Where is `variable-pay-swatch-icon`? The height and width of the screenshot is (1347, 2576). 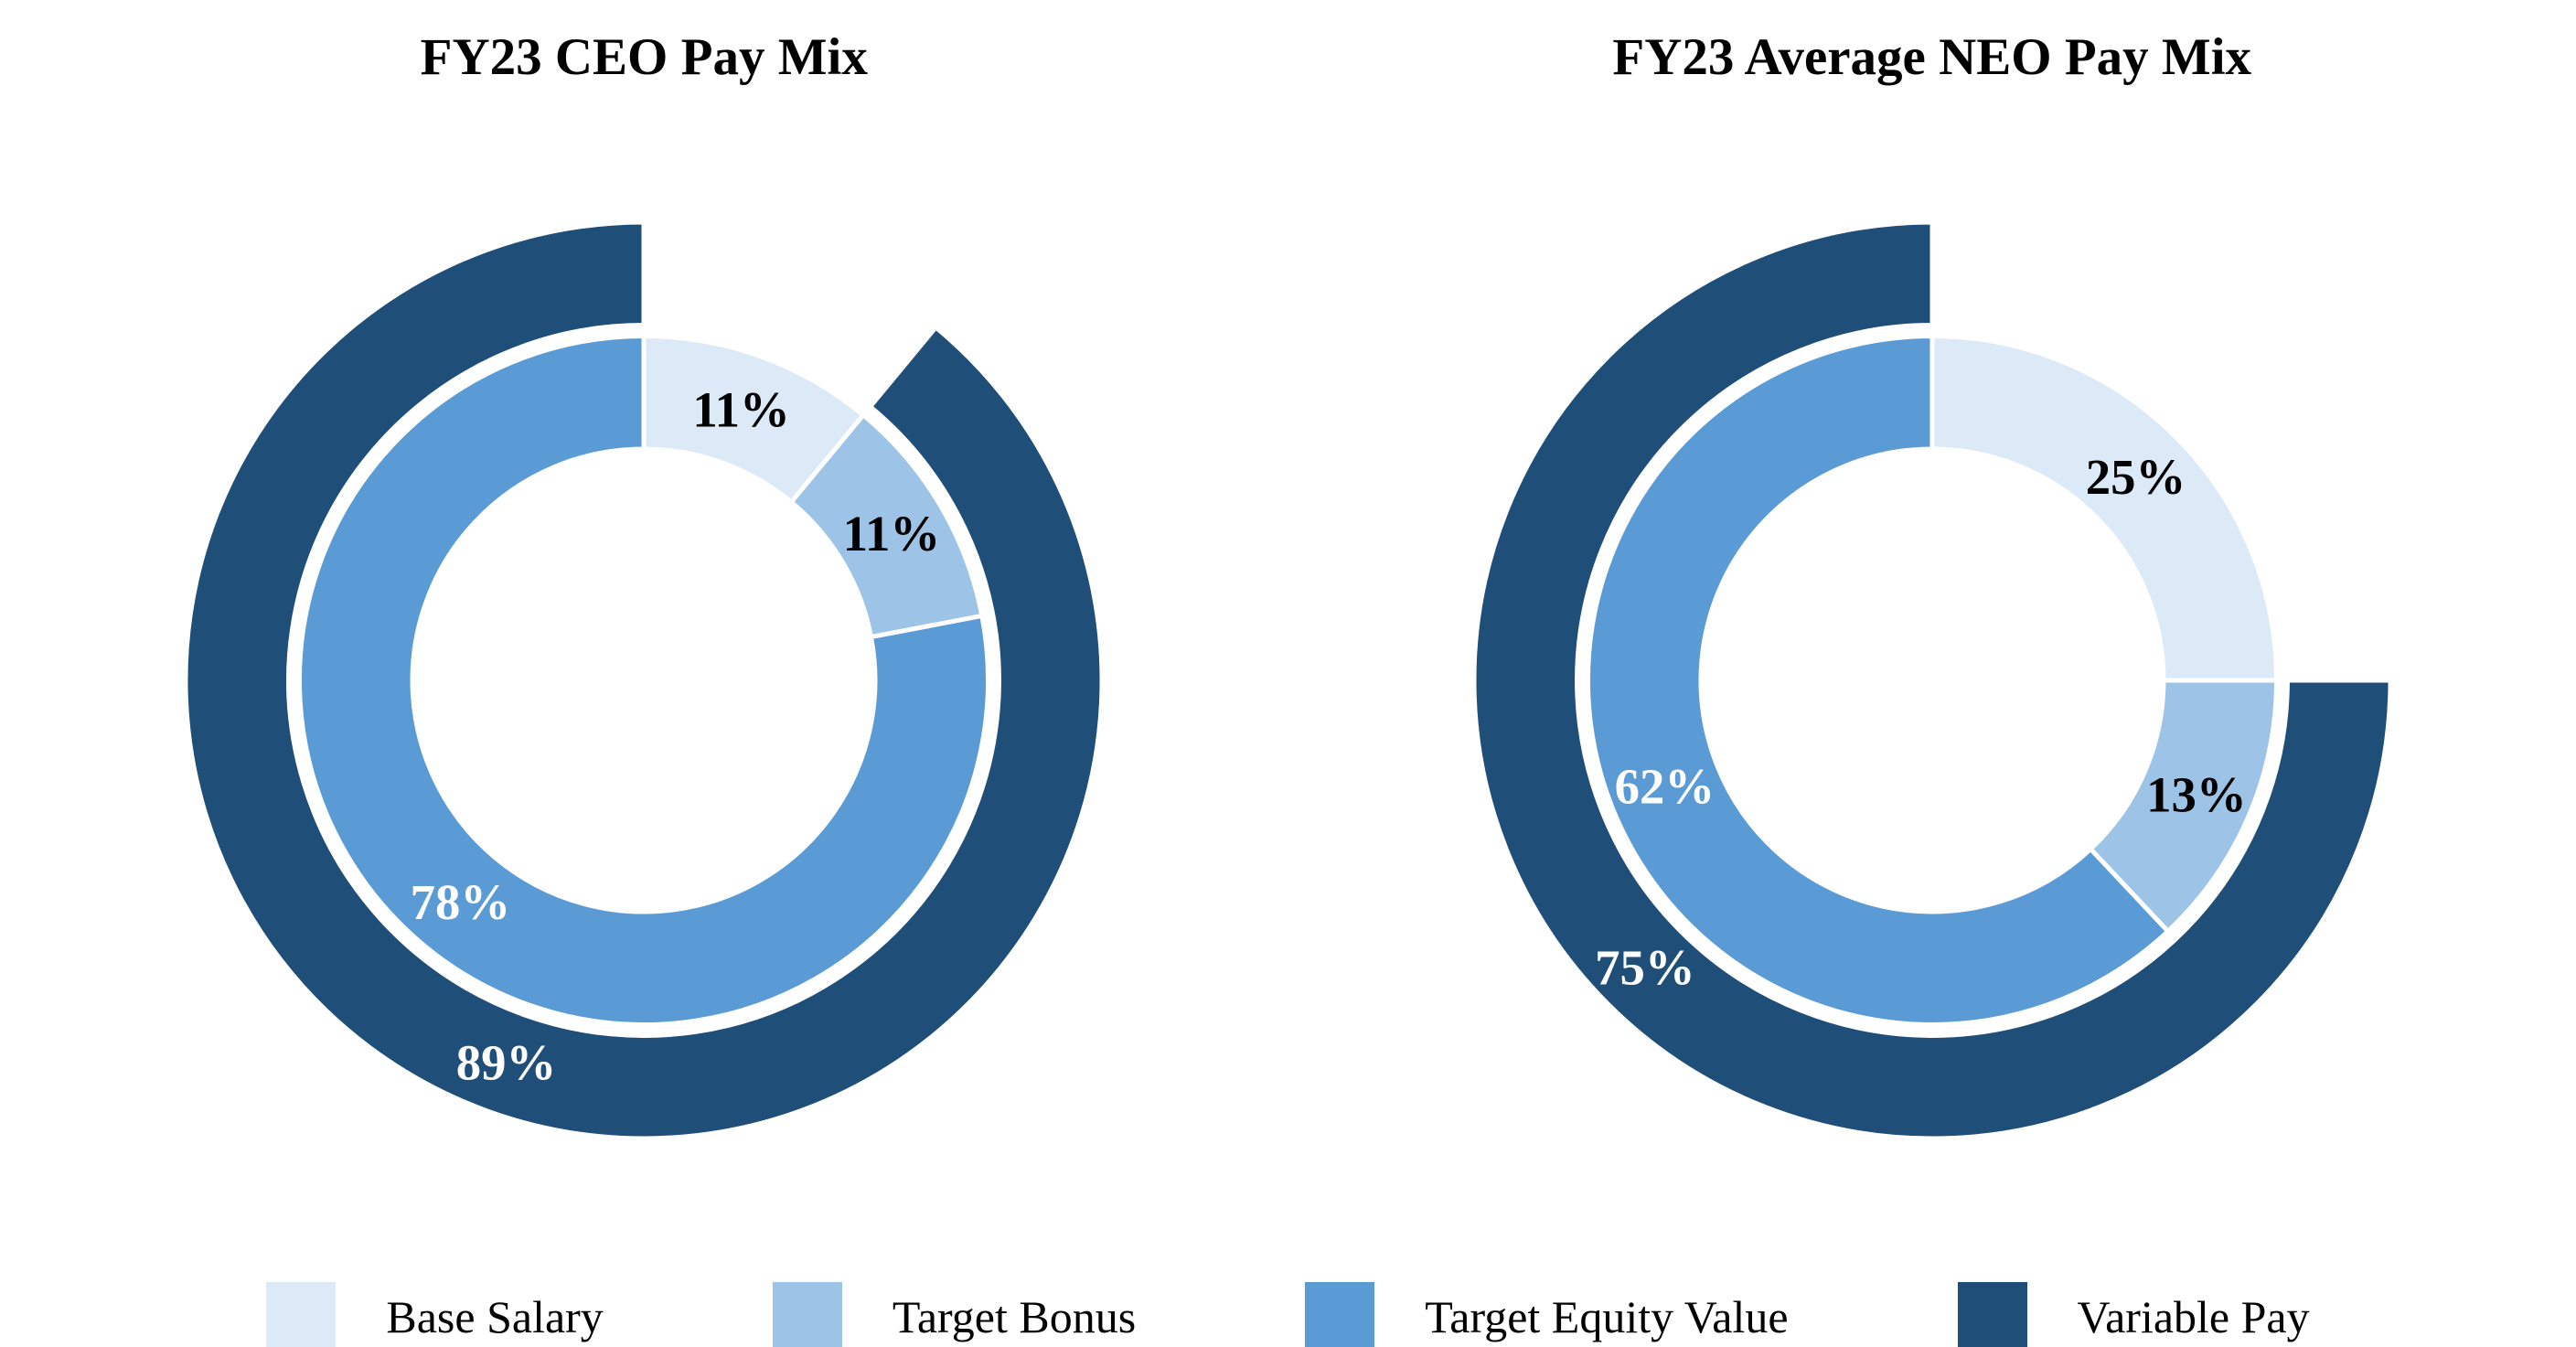 variable-pay-swatch-icon is located at coordinates (1992, 1314).